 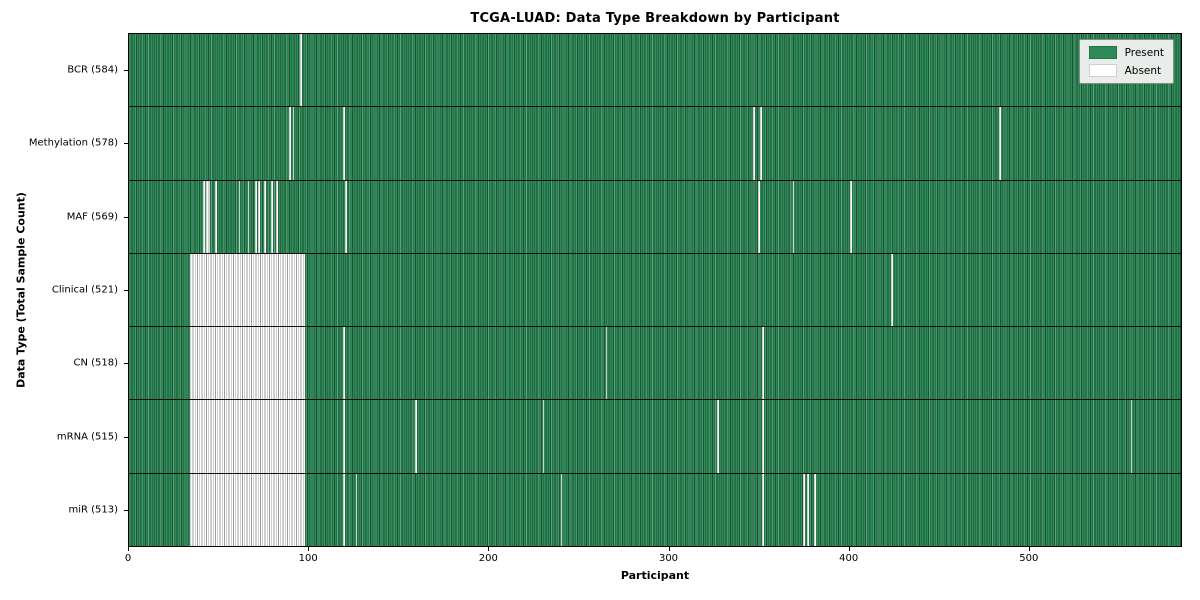 I want to click on legend-label-present: Present, so click(x=1144, y=52).